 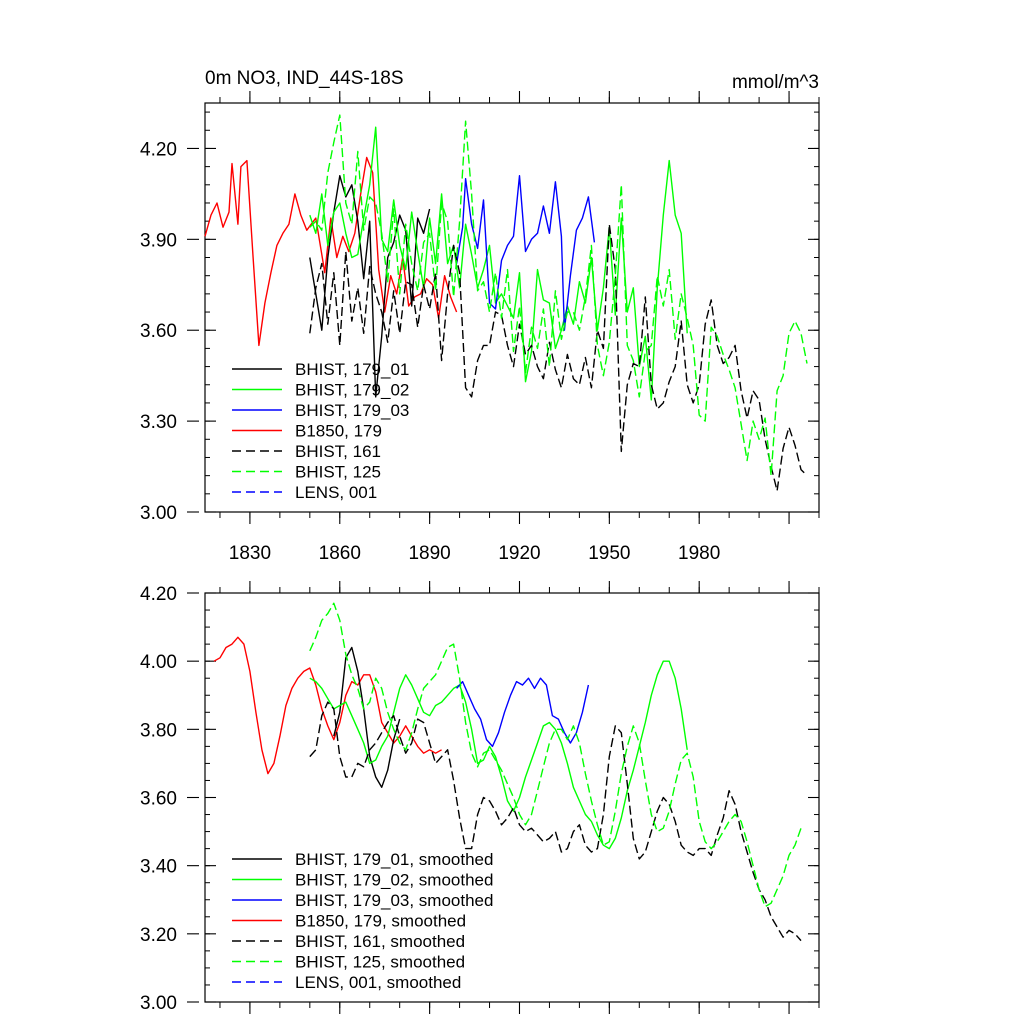 What do you see at coordinates (429, 553) in the screenshot?
I see `x-tick-label: 1890` at bounding box center [429, 553].